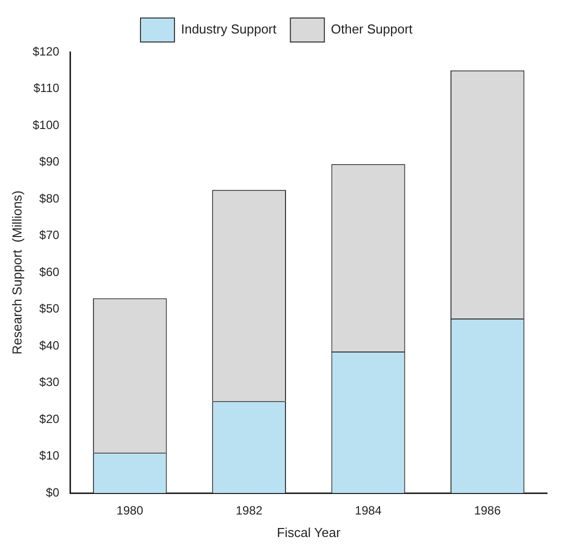 The width and height of the screenshot is (561, 549). Describe the element at coordinates (130, 511) in the screenshot. I see `x-tick-label: 1980` at that location.